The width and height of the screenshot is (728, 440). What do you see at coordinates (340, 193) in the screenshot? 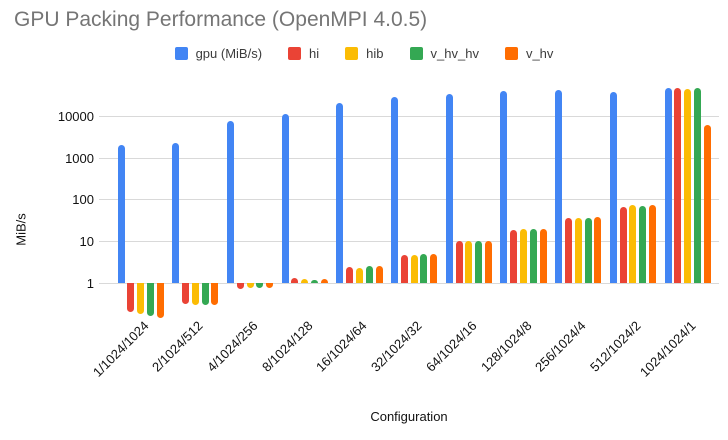
I see `bar-gpu-mib-s--16-1024-64` at bounding box center [340, 193].